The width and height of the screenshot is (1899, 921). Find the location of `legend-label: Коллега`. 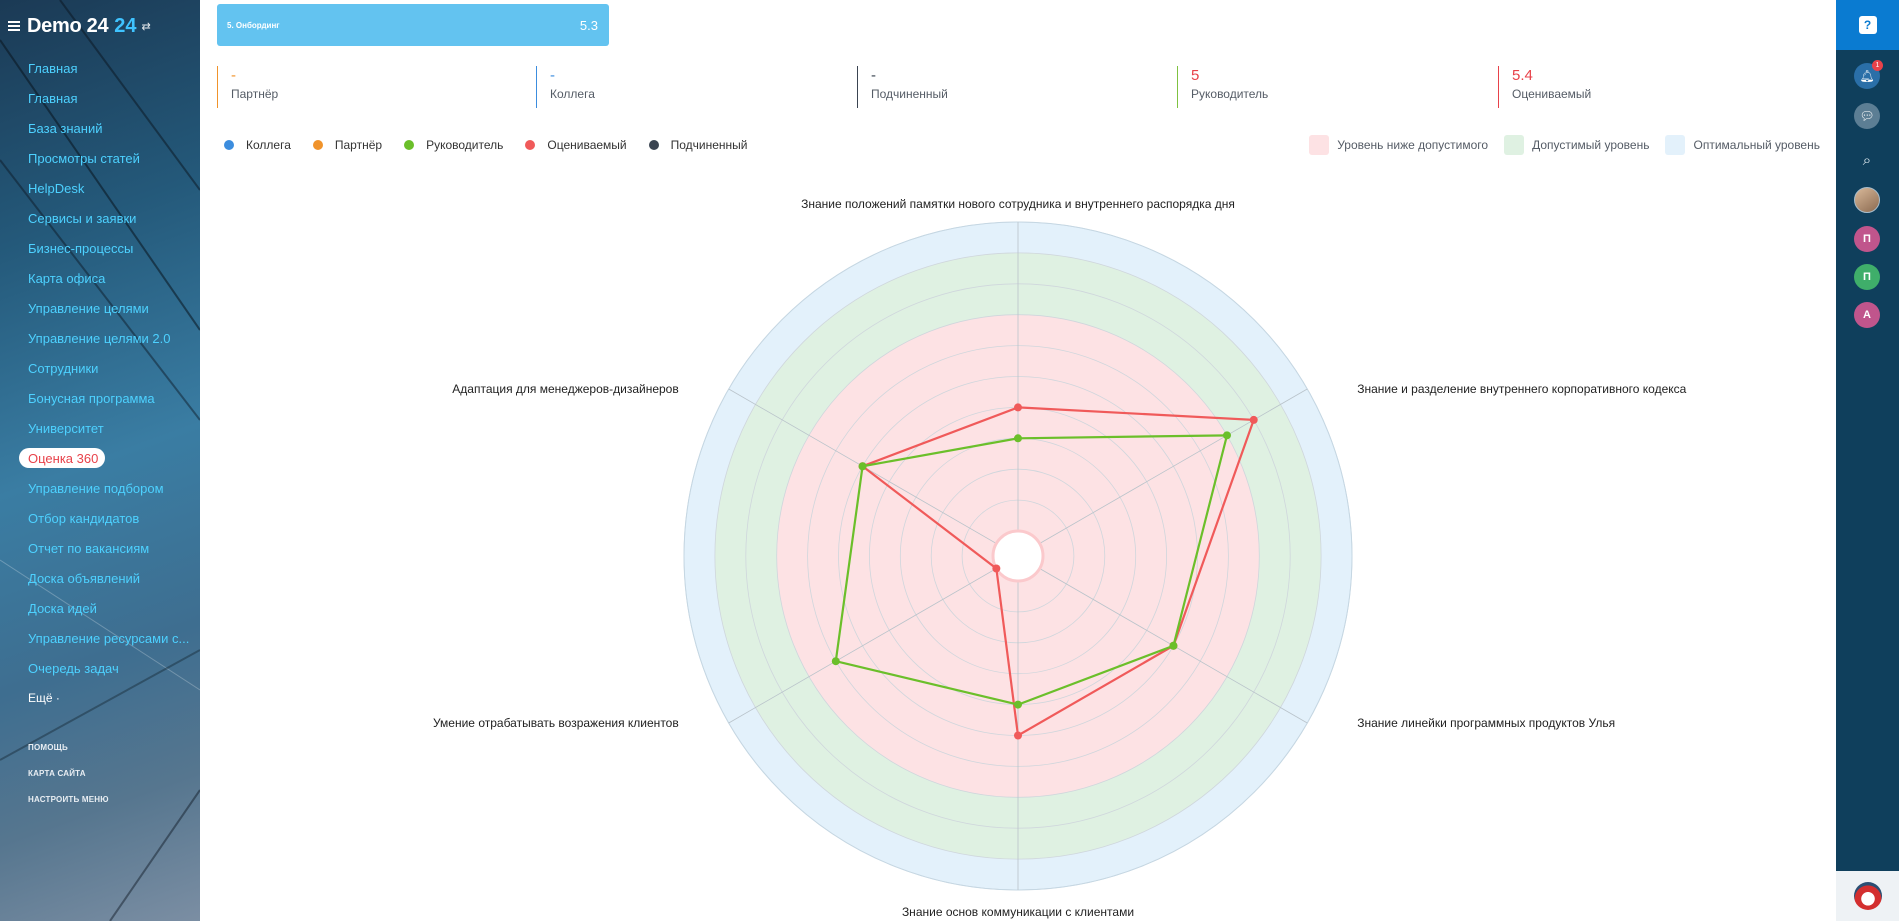

legend-label: Коллега is located at coordinates (268, 145).